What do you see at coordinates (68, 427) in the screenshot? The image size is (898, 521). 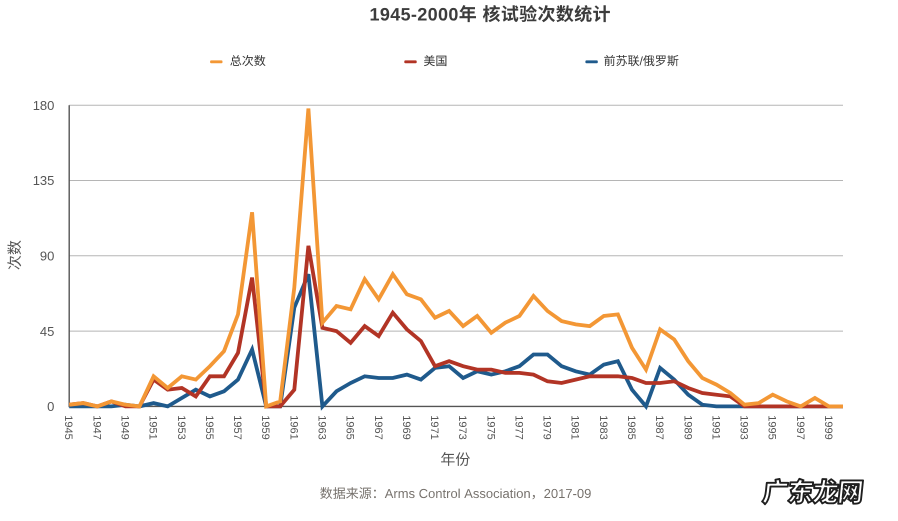 I see `svg-text: 1945` at bounding box center [68, 427].